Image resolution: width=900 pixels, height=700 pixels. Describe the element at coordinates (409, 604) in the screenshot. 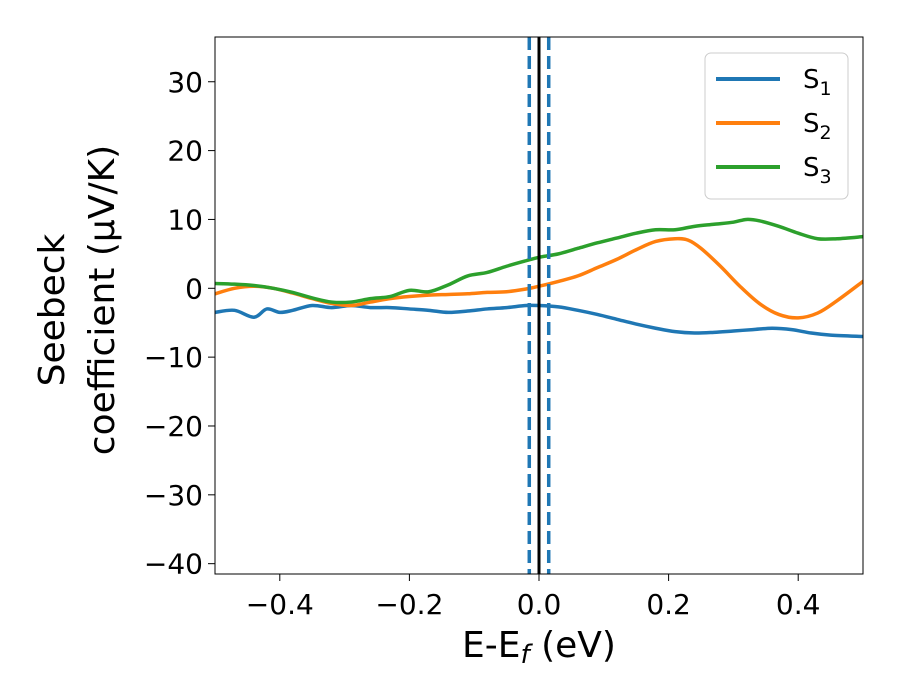

I see `x-tick-label: −0.2` at that location.